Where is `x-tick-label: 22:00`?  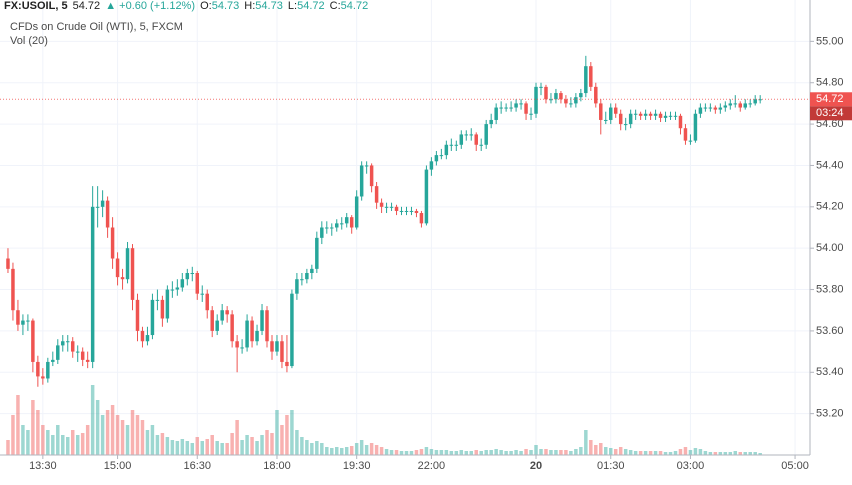
x-tick-label: 22:00 is located at coordinates (432, 466).